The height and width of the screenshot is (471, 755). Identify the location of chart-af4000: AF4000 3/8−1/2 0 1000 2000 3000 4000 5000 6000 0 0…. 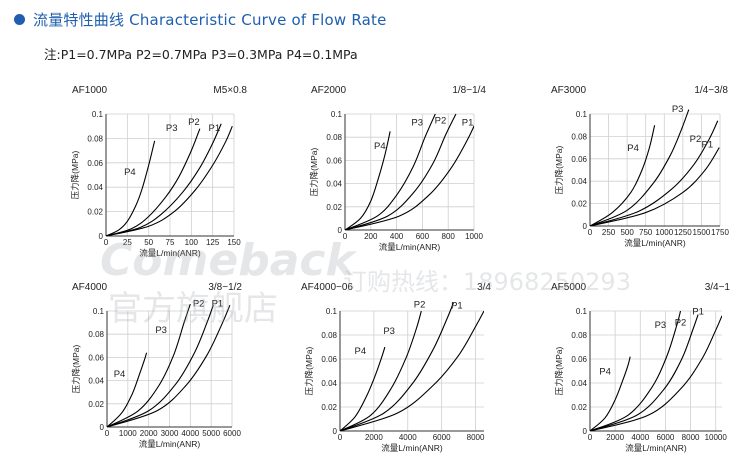
(156, 365).